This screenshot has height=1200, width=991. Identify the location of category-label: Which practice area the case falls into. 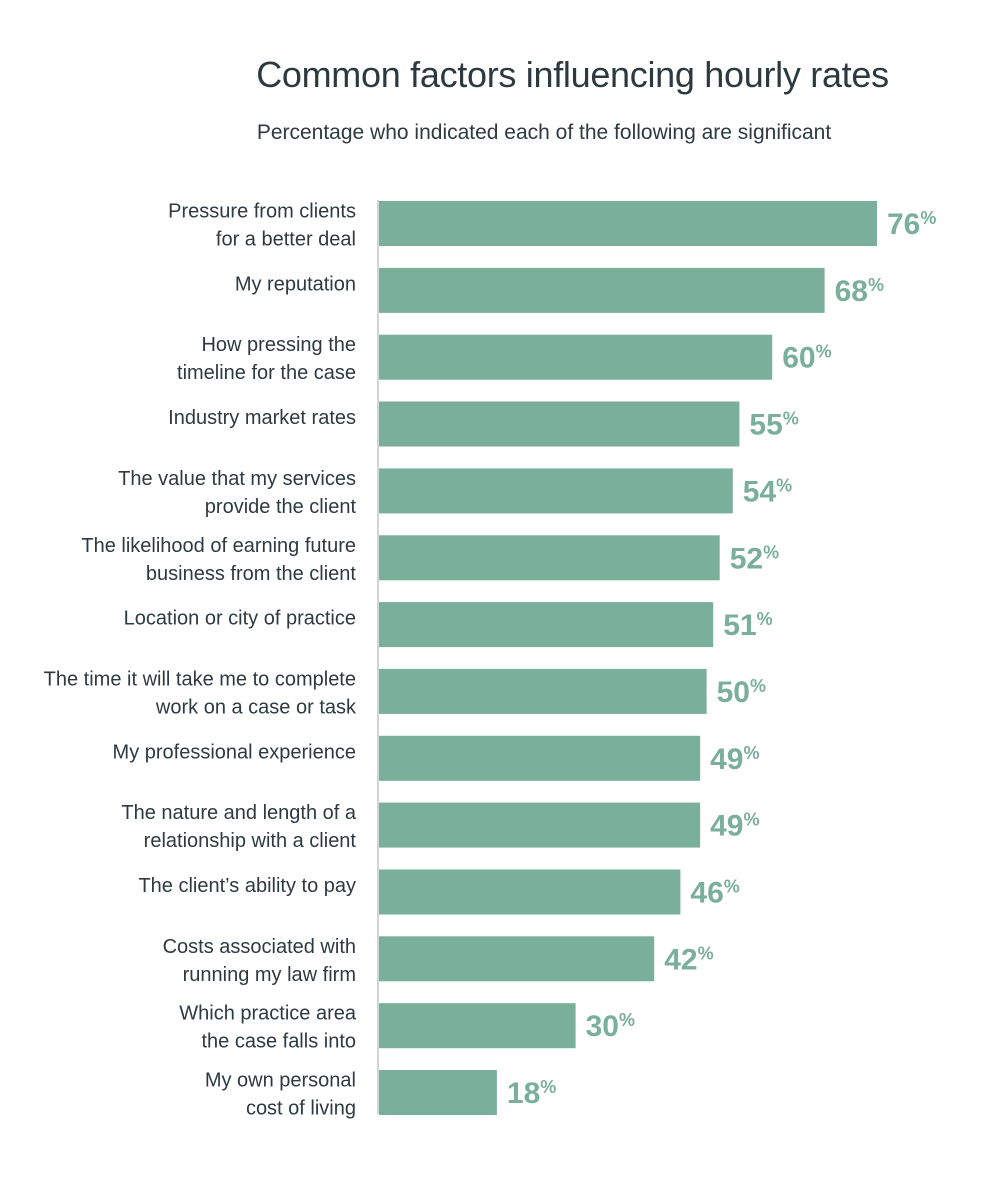
(268, 1028).